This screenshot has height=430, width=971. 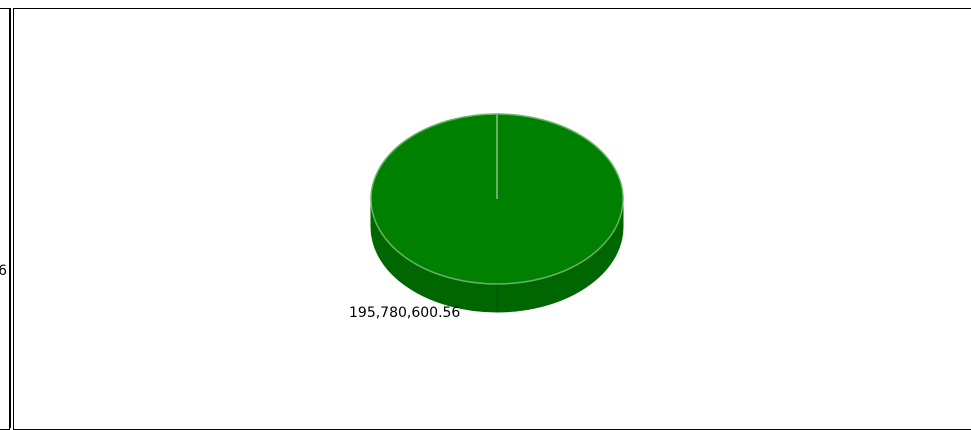 What do you see at coordinates (404, 313) in the screenshot?
I see `slice-data-label: 195,780,600.56` at bounding box center [404, 313].